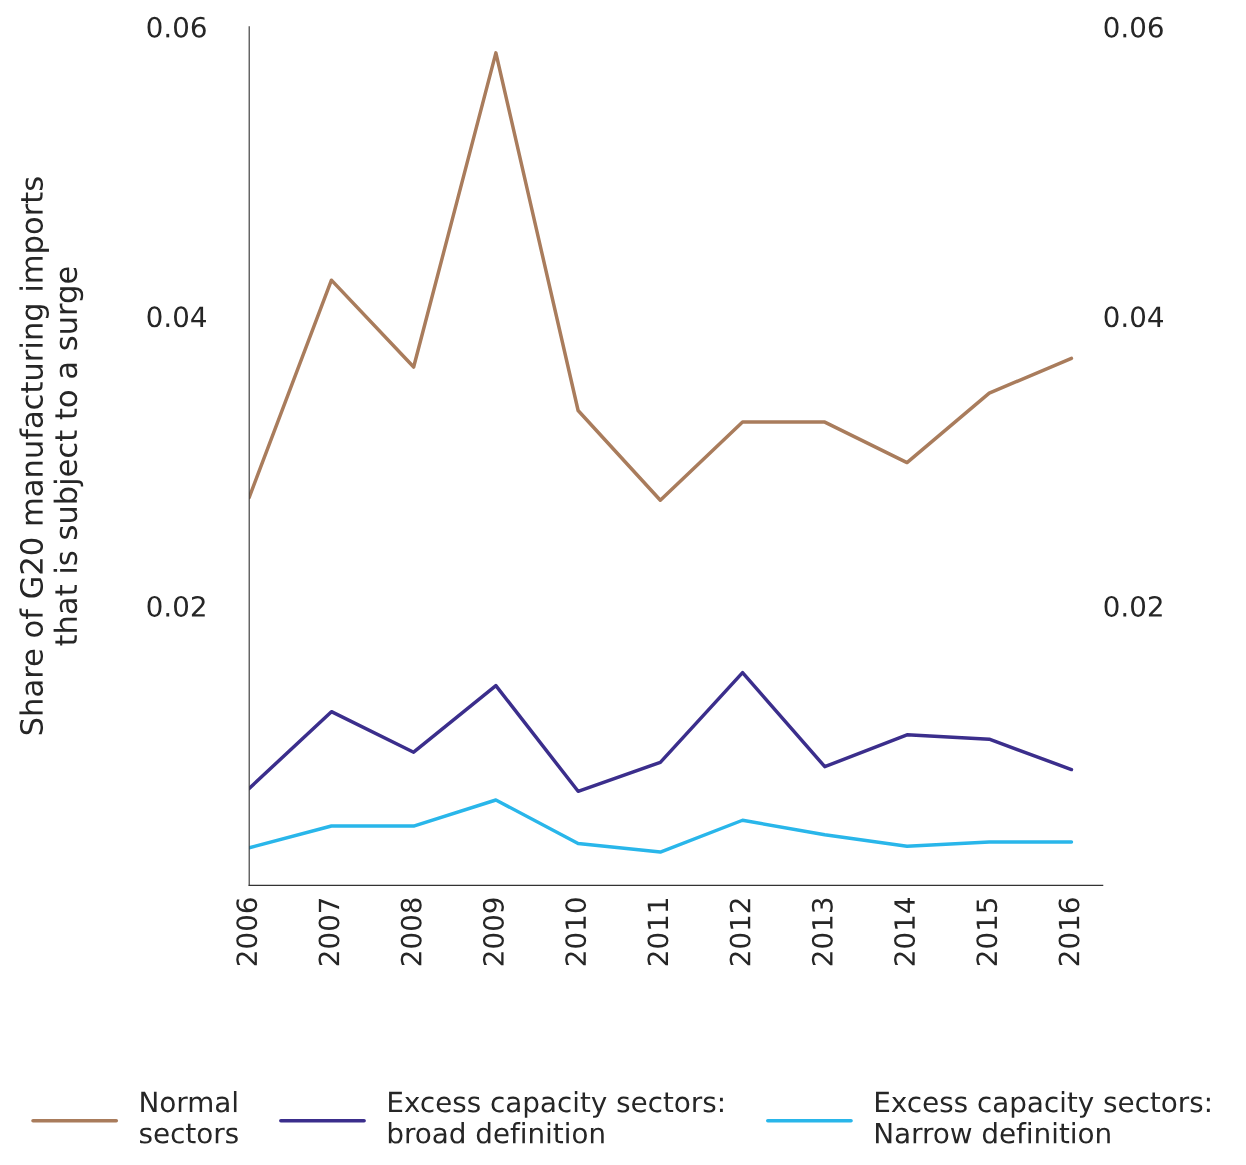 This screenshot has height=1165, width=1246. I want to click on x-tick-label: 2012, so click(740, 932).